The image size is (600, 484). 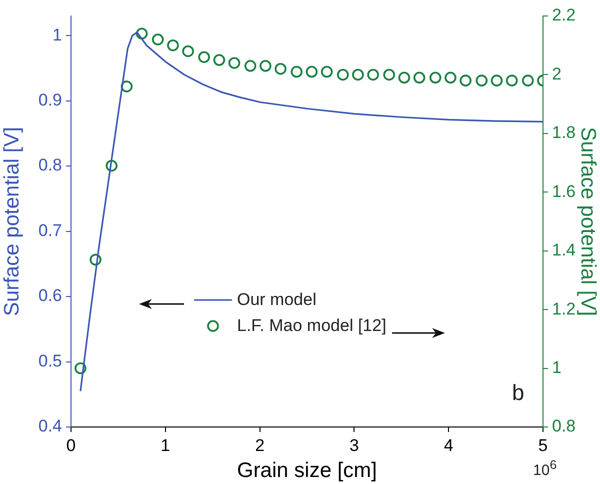 What do you see at coordinates (588, 221) in the screenshot?
I see `y2-axis-title: Surface potential [V]` at bounding box center [588, 221].